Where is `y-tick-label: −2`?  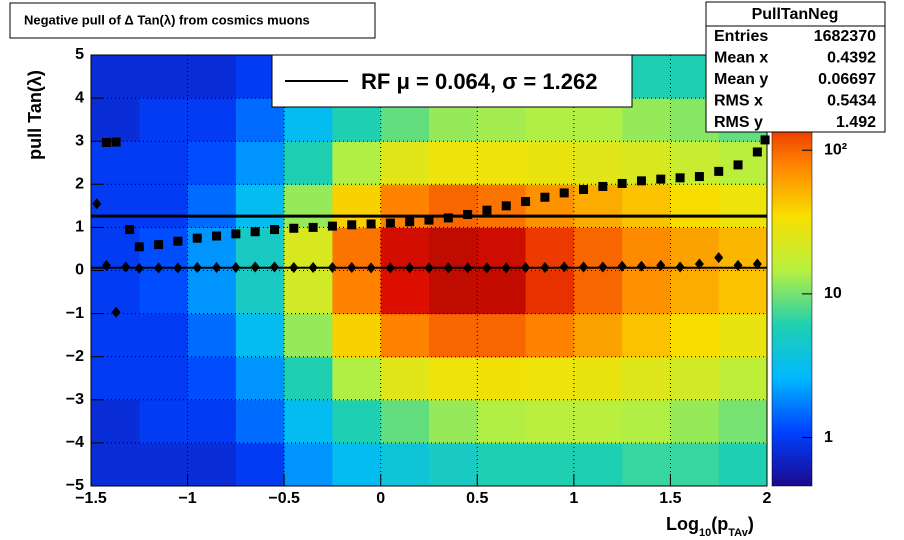 y-tick-label: −2 is located at coordinates (75, 356).